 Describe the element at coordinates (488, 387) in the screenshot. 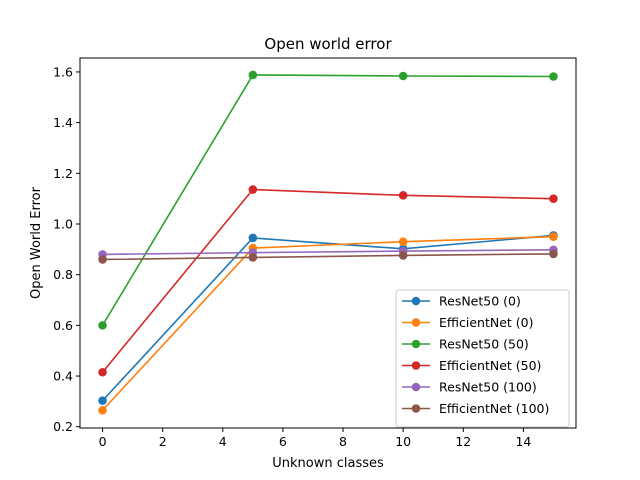

I see `legend-label: ResNet50 (100)` at that location.